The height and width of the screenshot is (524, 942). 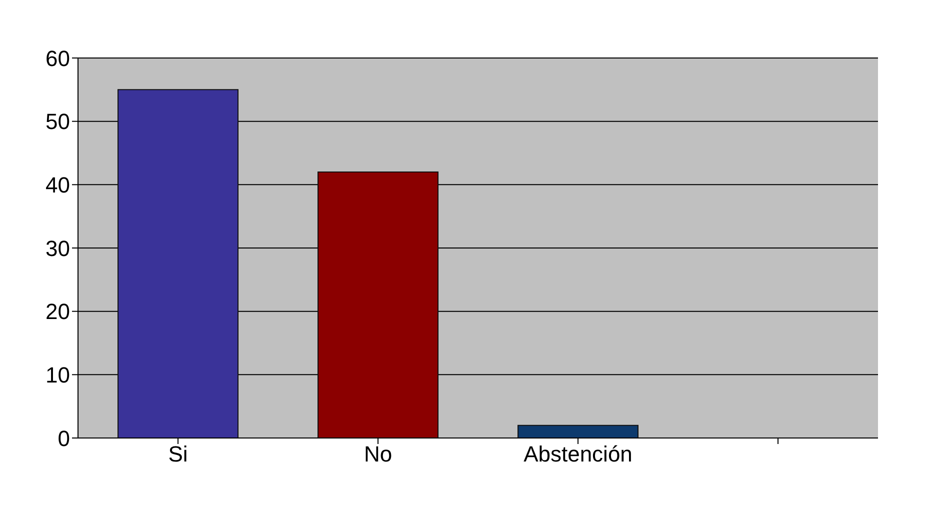 What do you see at coordinates (378, 454) in the screenshot?
I see `x-tick-label: No` at bounding box center [378, 454].